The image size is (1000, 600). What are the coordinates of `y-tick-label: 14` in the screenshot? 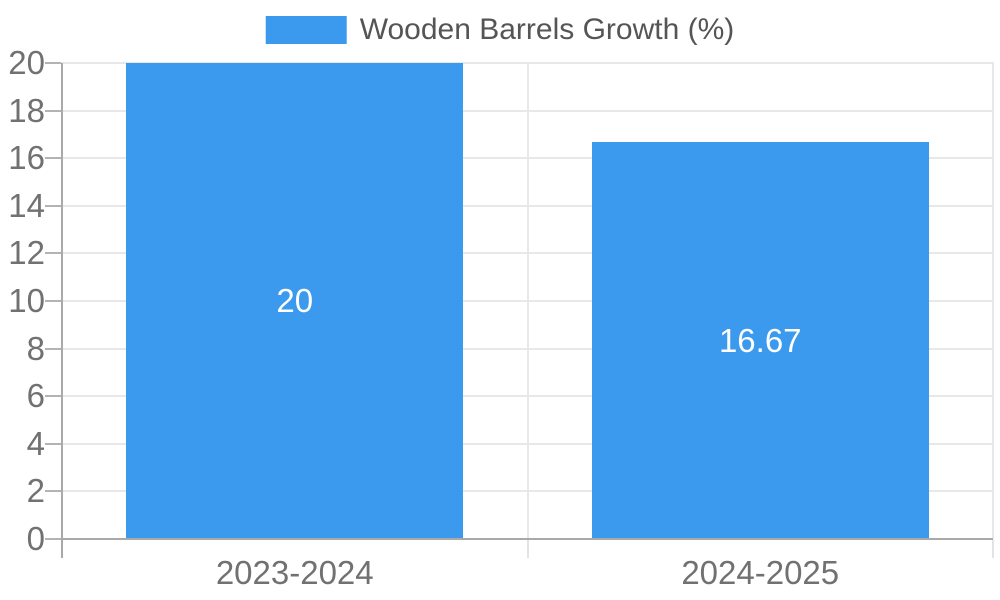 It's located at (26, 205).